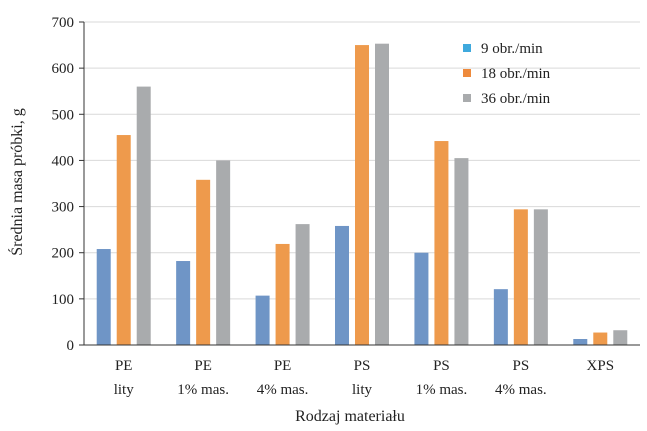 Image resolution: width=647 pixels, height=431 pixels. Describe the element at coordinates (350, 416) in the screenshot. I see `x-axis-title: Rodzaj materiału` at that location.